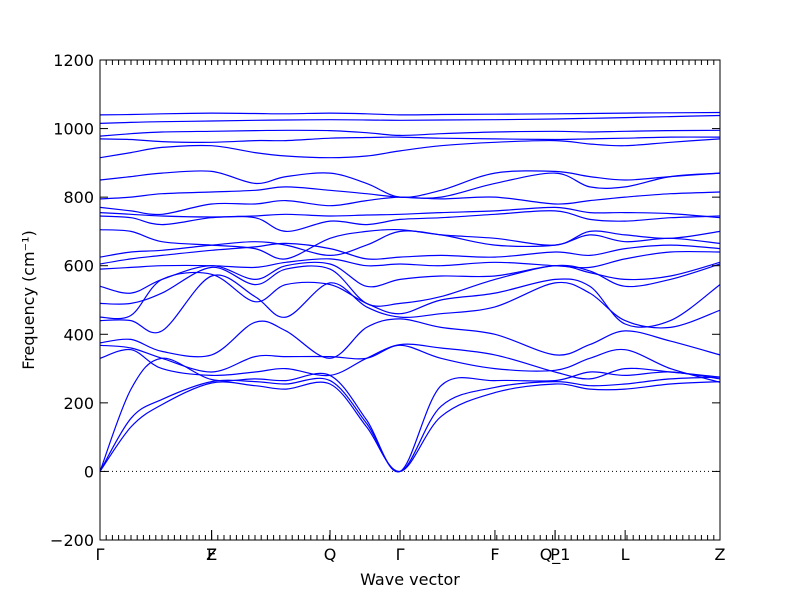  I want to click on y-tick-label: 400, so click(78, 334).